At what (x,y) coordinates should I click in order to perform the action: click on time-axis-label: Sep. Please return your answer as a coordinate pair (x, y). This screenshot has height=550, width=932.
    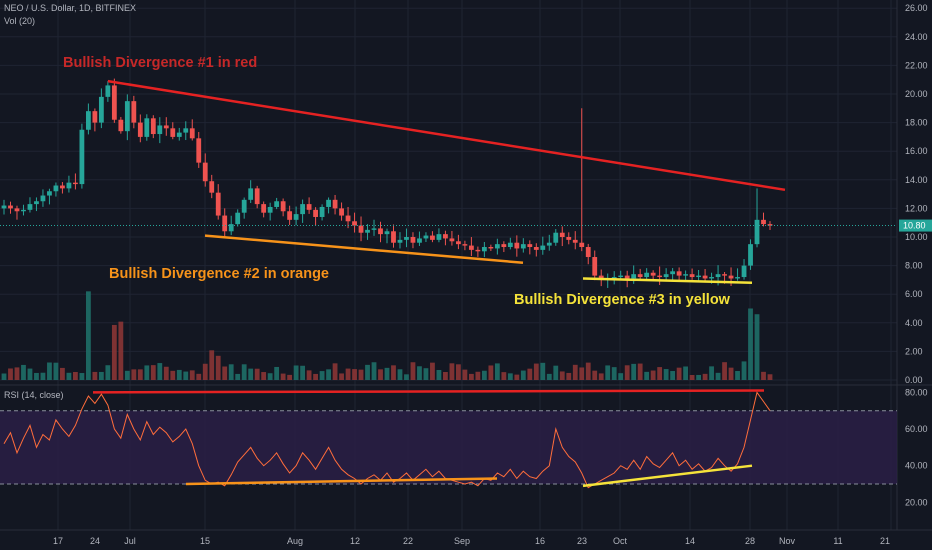
    Looking at the image, I should click on (462, 541).